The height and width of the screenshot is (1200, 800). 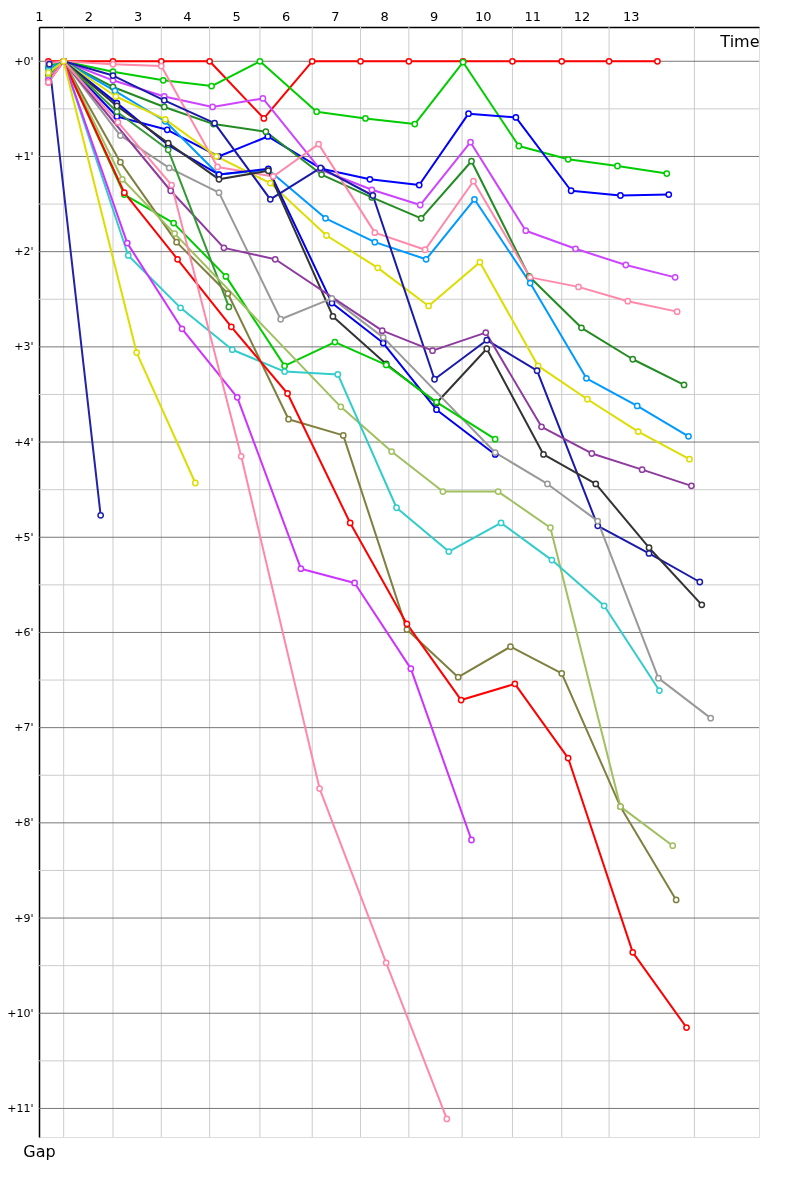 I want to click on y-tick-label: +0', so click(x=24, y=61).